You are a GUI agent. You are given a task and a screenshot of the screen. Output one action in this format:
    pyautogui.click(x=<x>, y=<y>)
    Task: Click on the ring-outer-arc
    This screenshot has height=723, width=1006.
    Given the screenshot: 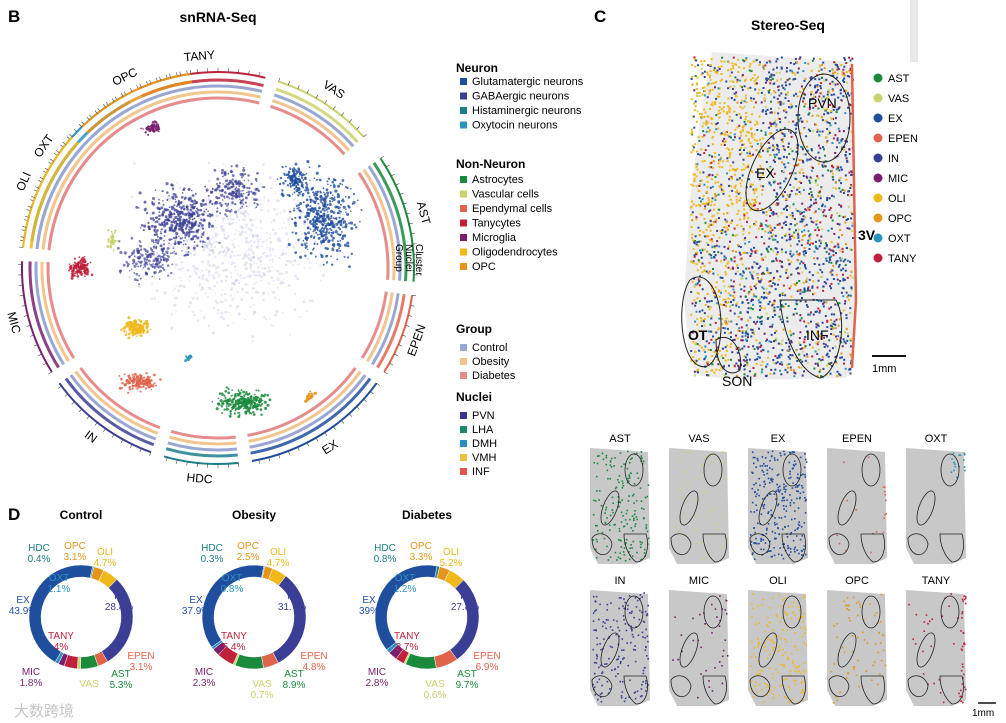 What is the action you would take?
    pyautogui.click(x=37, y=317)
    